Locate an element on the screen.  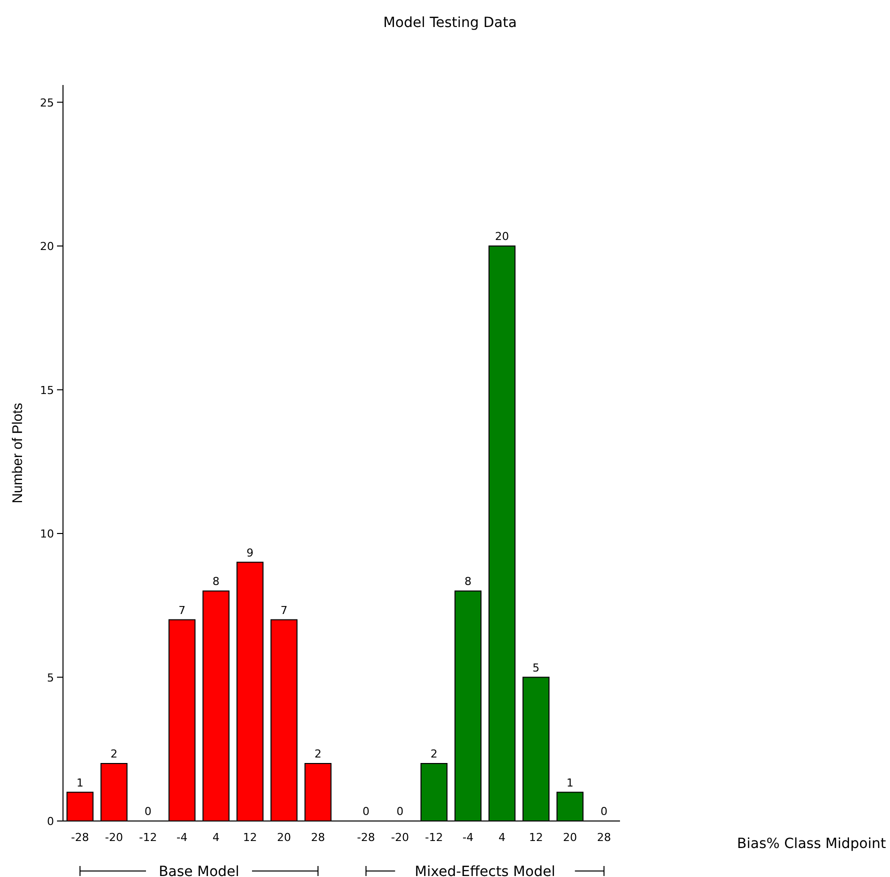
y-tick-label: 15 is located at coordinates (47, 390).